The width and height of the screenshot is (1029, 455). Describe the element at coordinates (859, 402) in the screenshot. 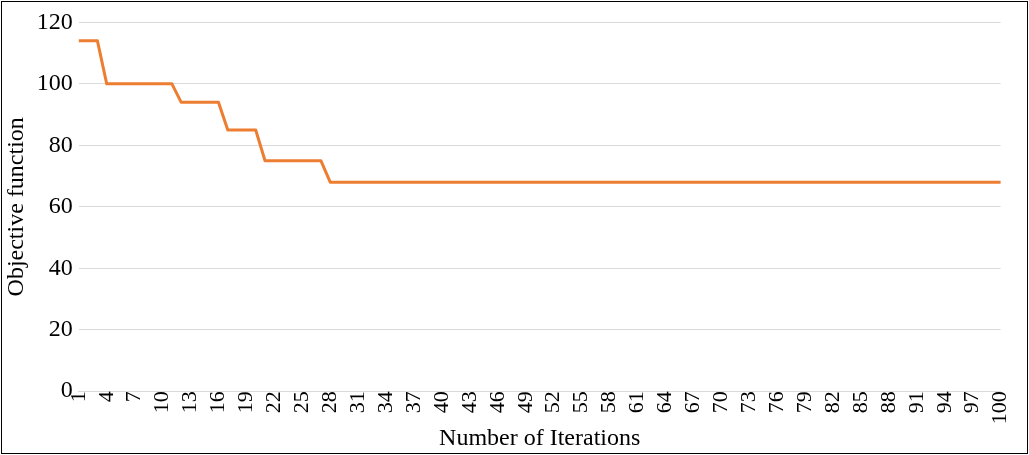

I see `x-tick-label: 85` at that location.